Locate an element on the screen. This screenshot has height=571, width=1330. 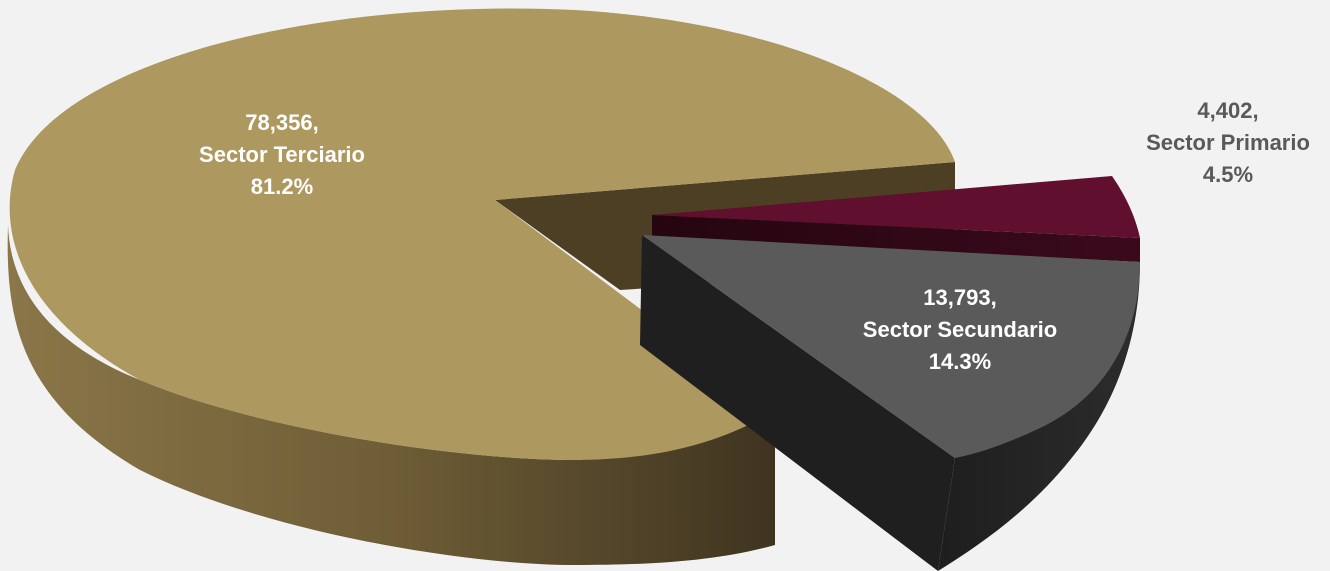
label-terciario-value: 78,356, is located at coordinates (281, 122).